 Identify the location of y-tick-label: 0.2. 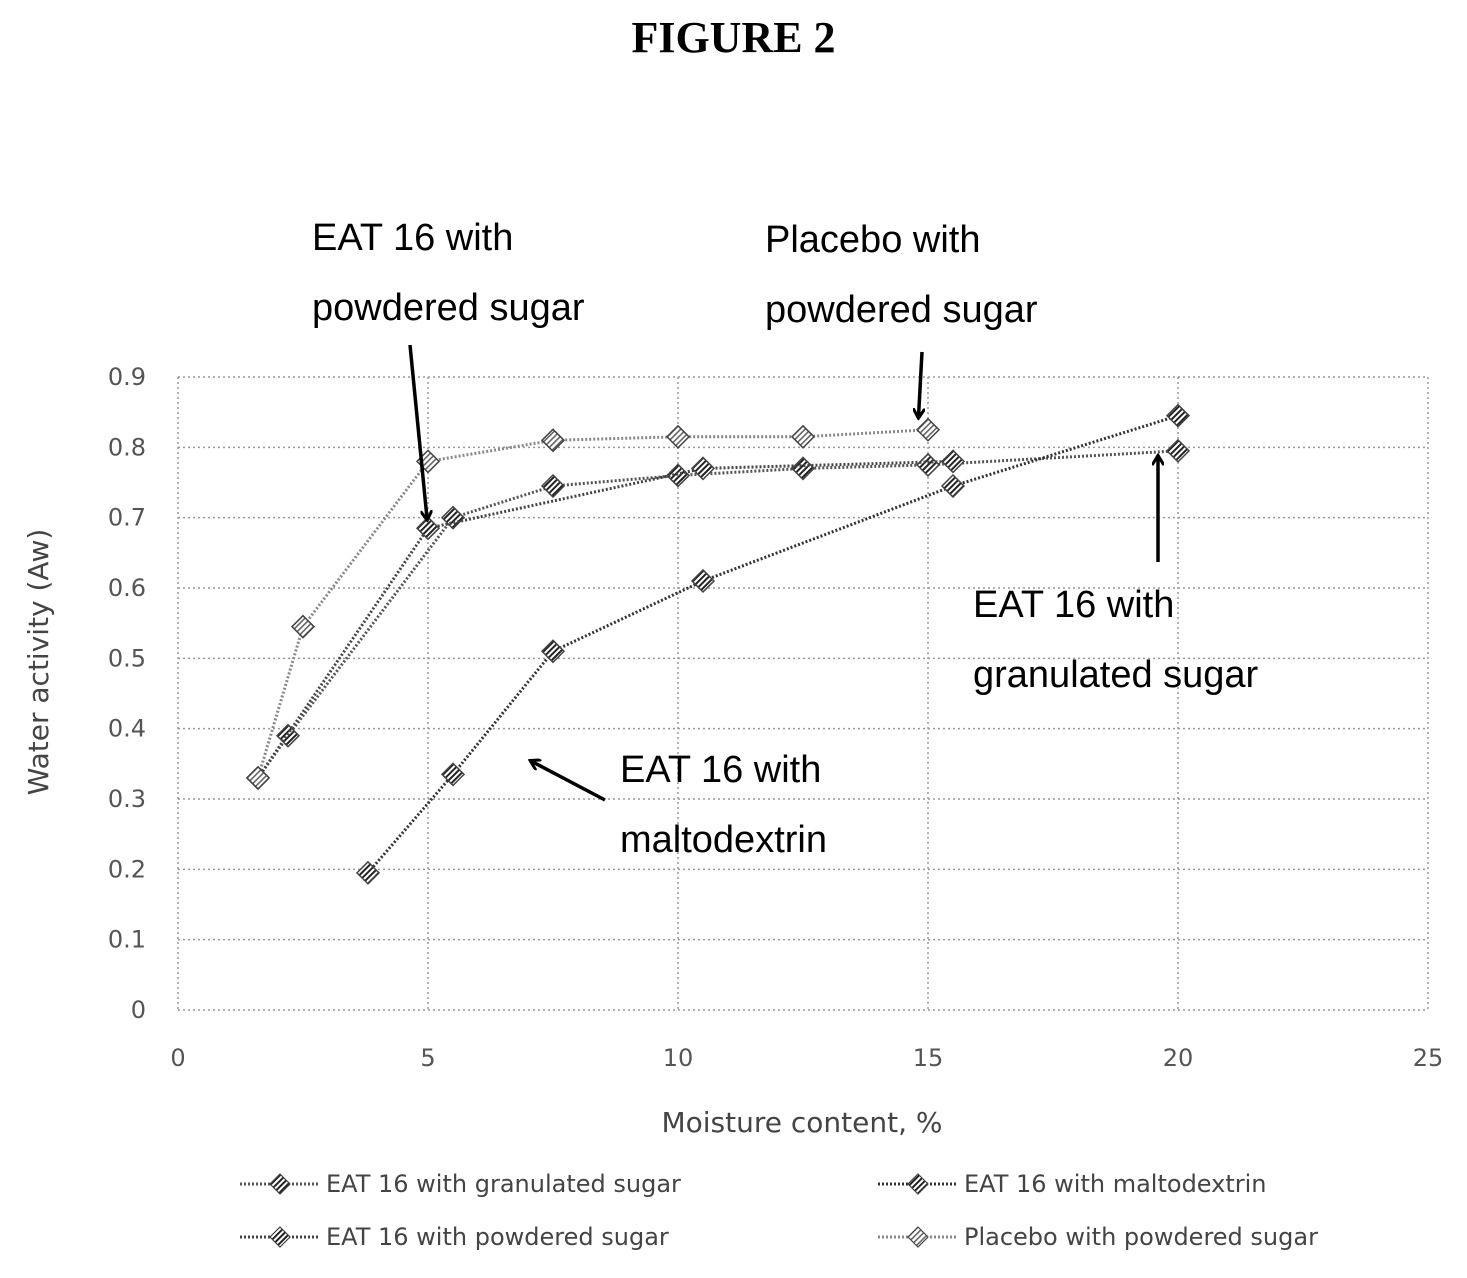
(127, 869).